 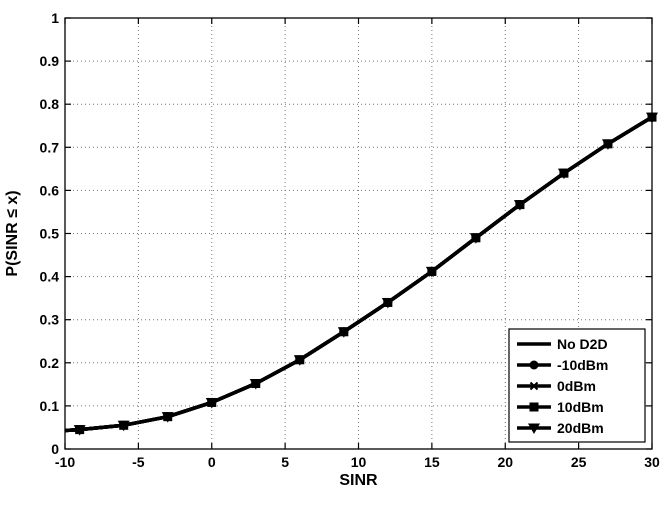 I want to click on legend-label: 0dBm, so click(x=576, y=386).